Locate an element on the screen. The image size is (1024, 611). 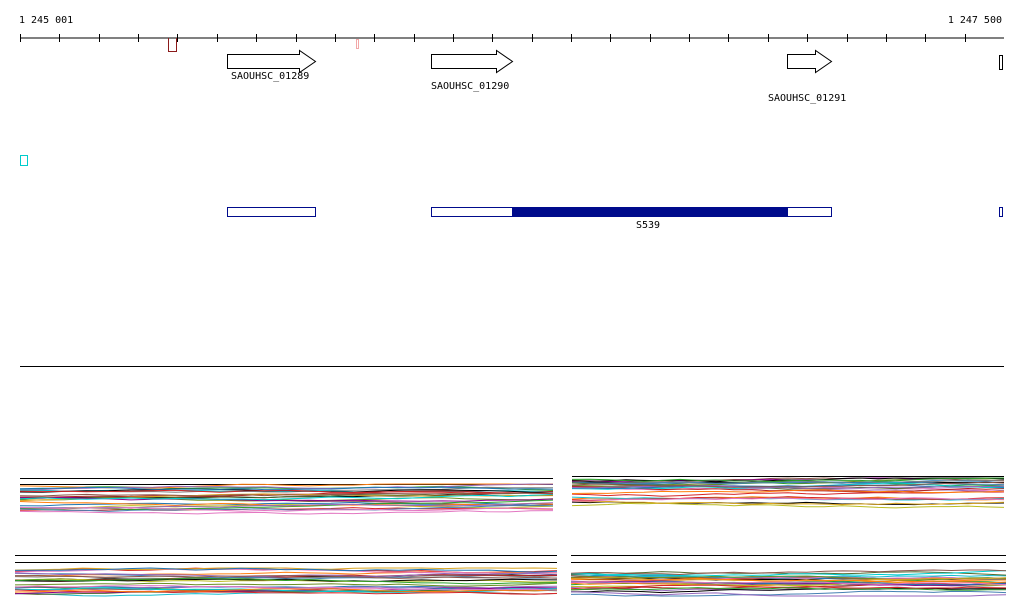
feature-box-edge is located at coordinates (1001, 212).